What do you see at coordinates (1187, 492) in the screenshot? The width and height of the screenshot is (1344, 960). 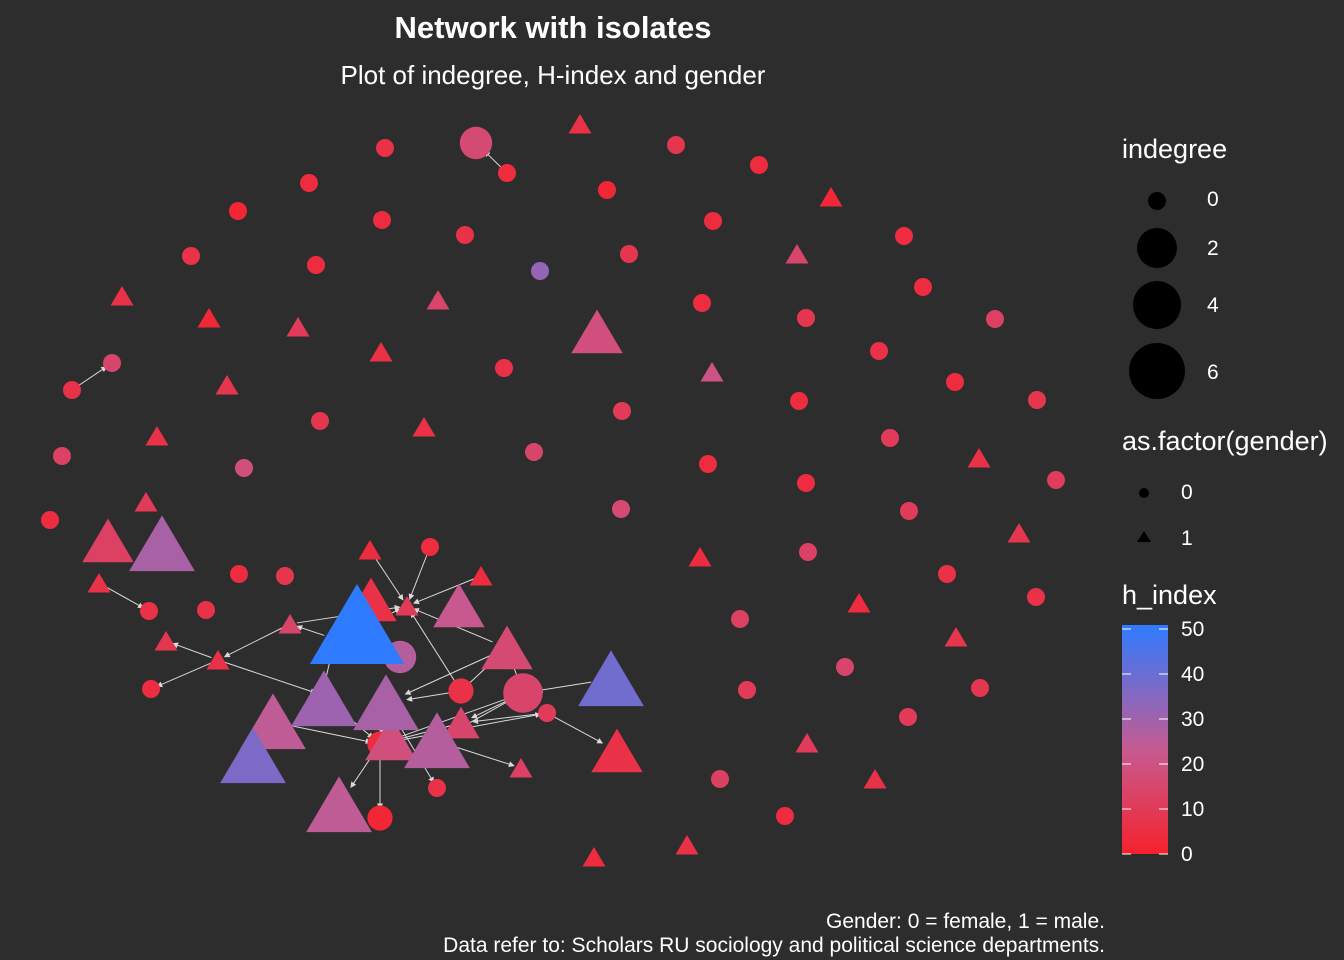 I see `legend-gender-label: 0` at bounding box center [1187, 492].